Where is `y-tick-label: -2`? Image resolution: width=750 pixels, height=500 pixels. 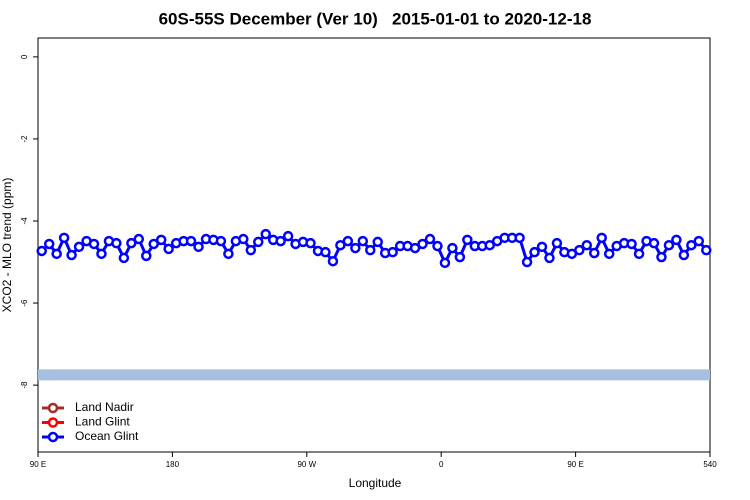
y-tick-label: -2 is located at coordinates (24, 139).